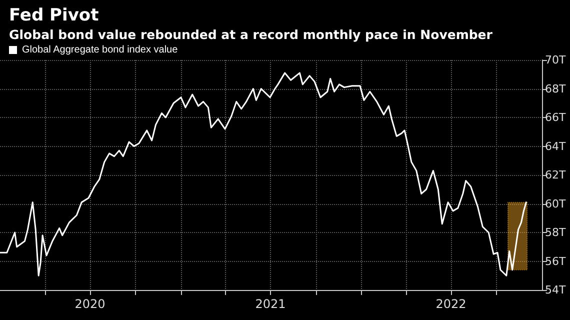 The width and height of the screenshot is (570, 320). I want to click on y-tick-label: 62T, so click(555, 175).